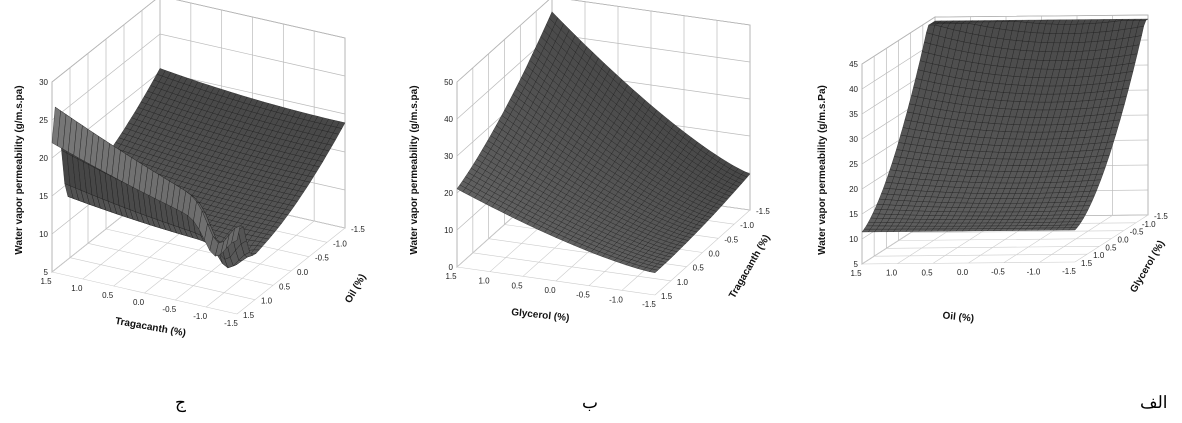  I want to click on y-axis-label: Oil (%), so click(355, 288).